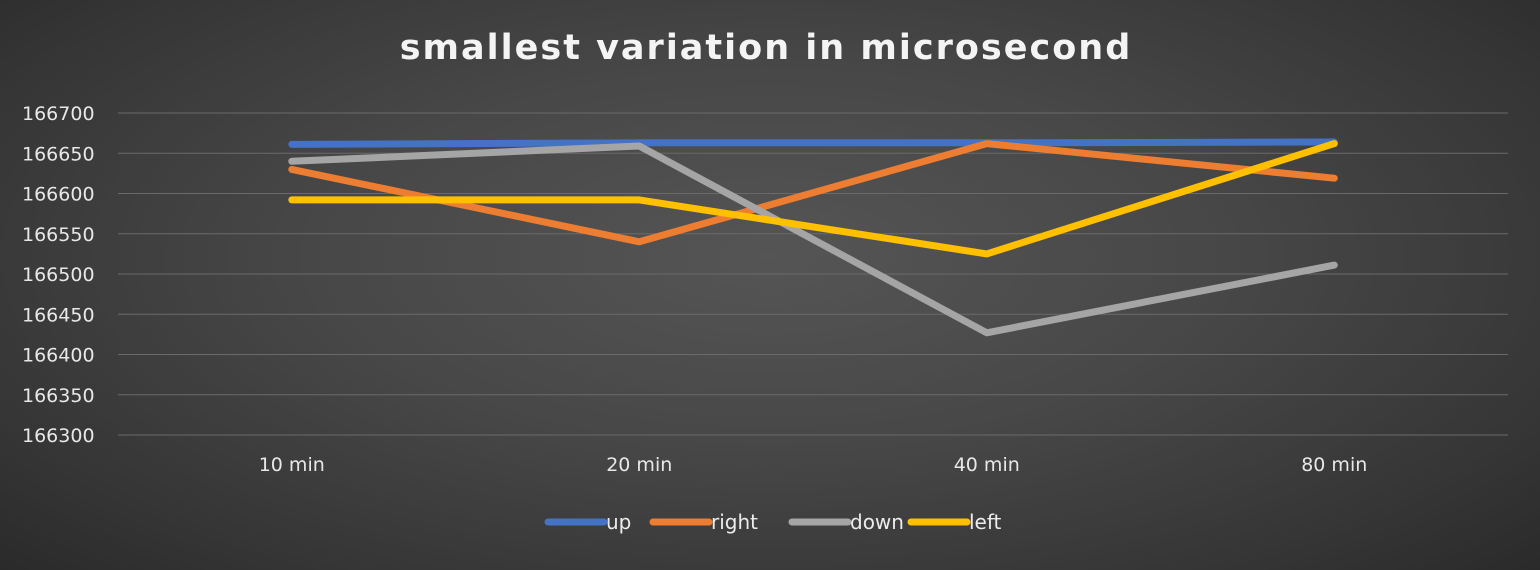 This screenshot has width=1540, height=570. I want to click on x-axis-ticks: 10 min 20 min 40 min 80 min, so click(813, 465).